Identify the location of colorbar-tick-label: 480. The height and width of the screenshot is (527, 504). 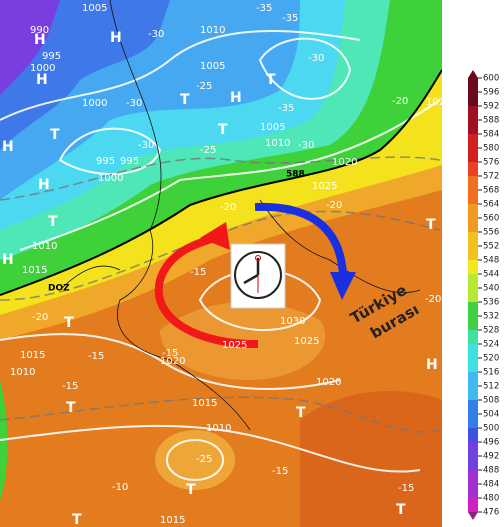
(491, 499).